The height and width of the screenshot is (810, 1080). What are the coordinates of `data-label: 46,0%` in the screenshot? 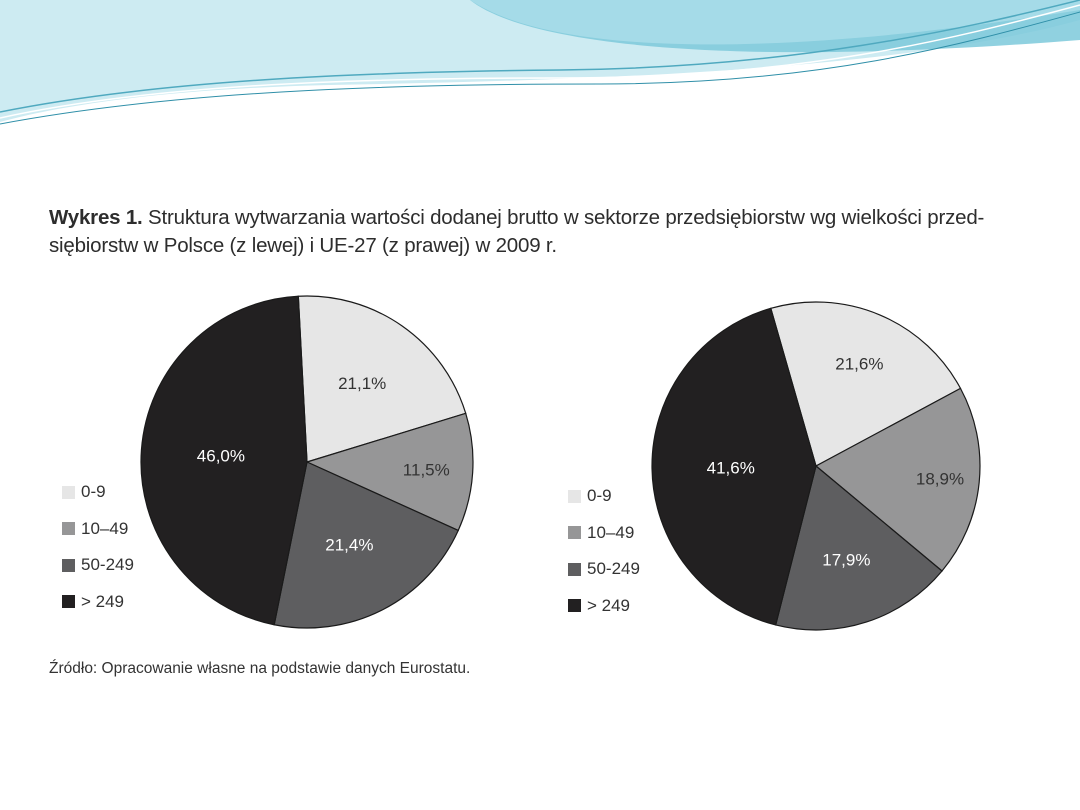 It's located at (221, 456).